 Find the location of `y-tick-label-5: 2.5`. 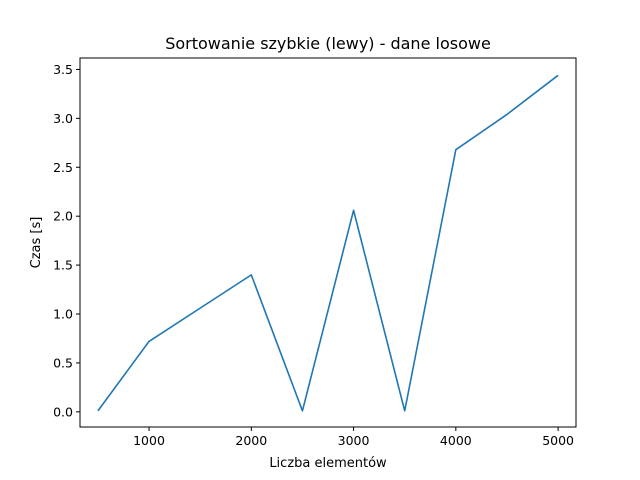

y-tick-label-5: 2.5 is located at coordinates (63, 167).